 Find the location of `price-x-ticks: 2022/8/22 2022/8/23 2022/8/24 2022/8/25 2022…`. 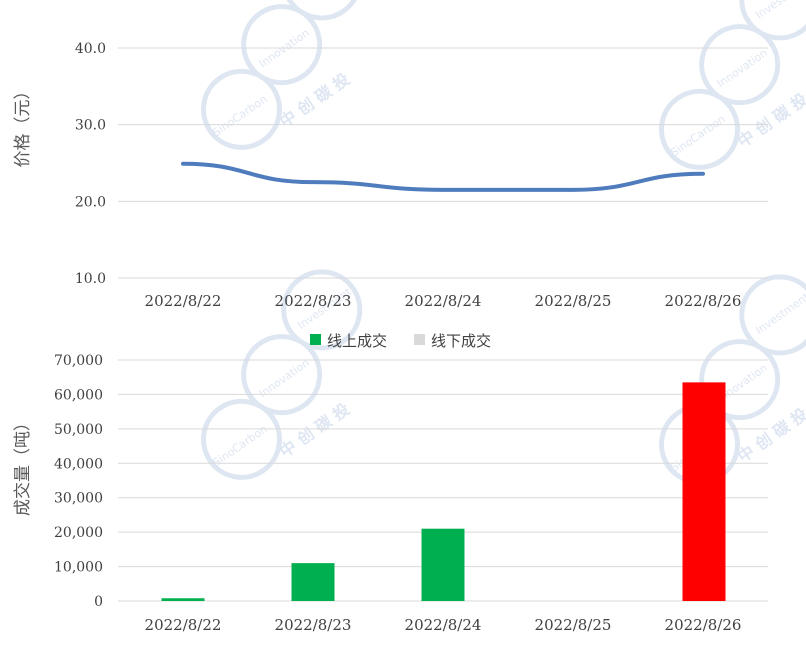

price-x-ticks: 2022/8/22 2022/8/23 2022/8/24 2022/8/25 2022… is located at coordinates (443, 301).